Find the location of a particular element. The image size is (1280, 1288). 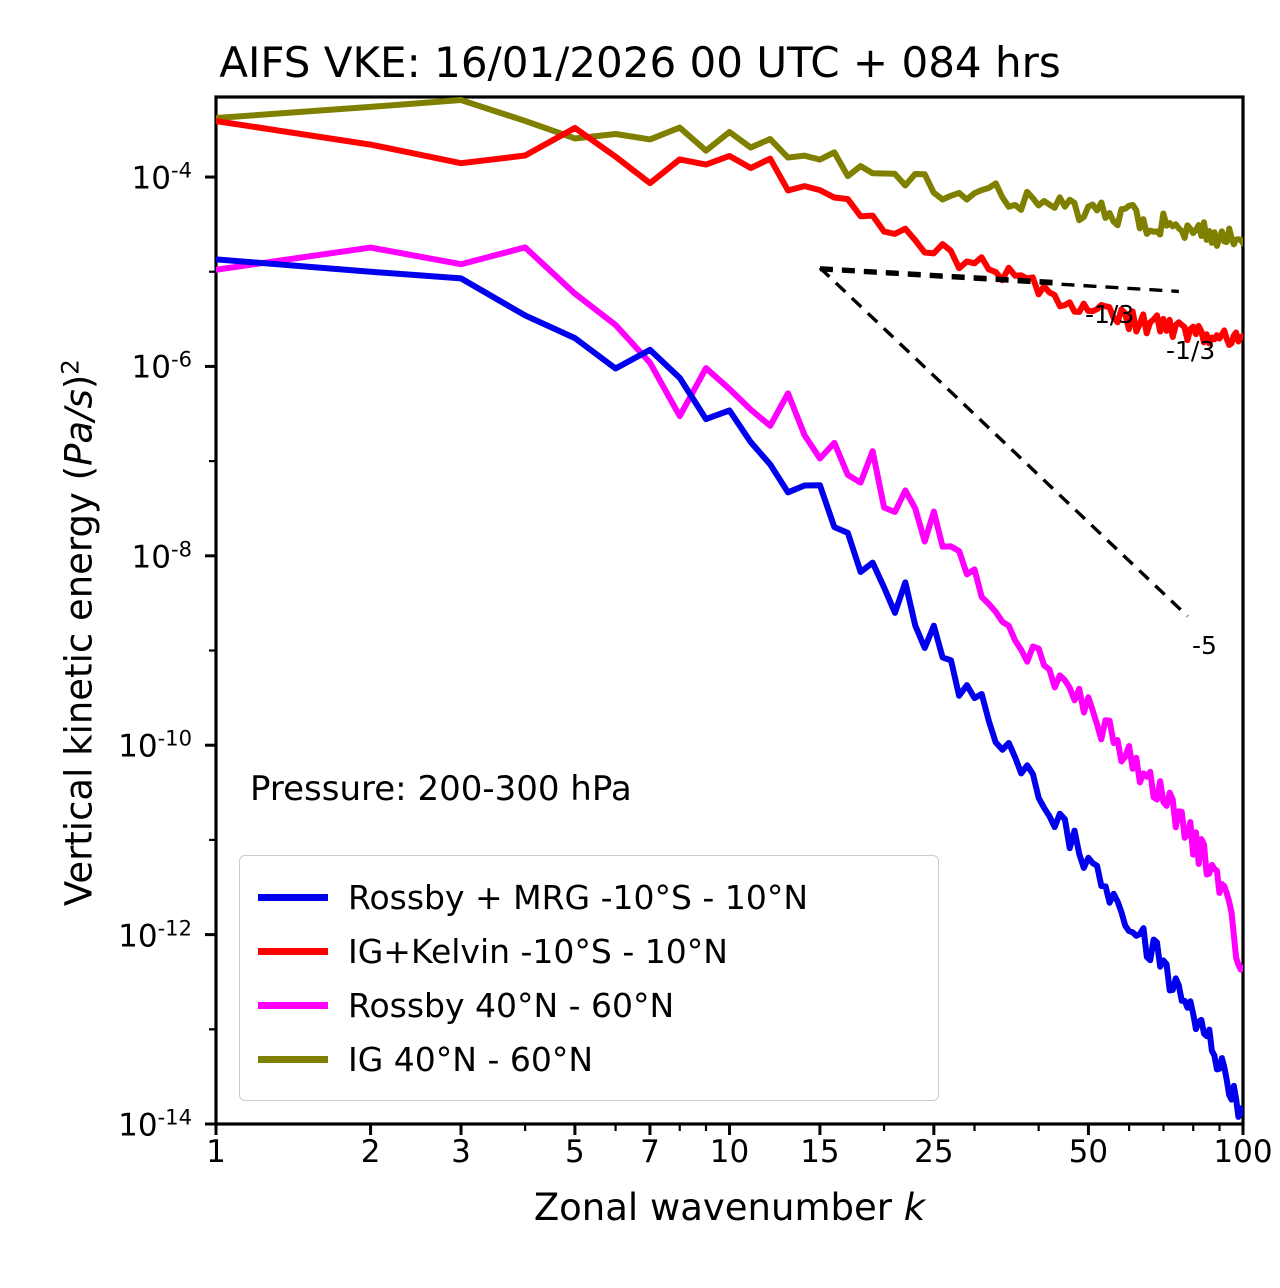

x-tick-label: 7 is located at coordinates (650, 1152).